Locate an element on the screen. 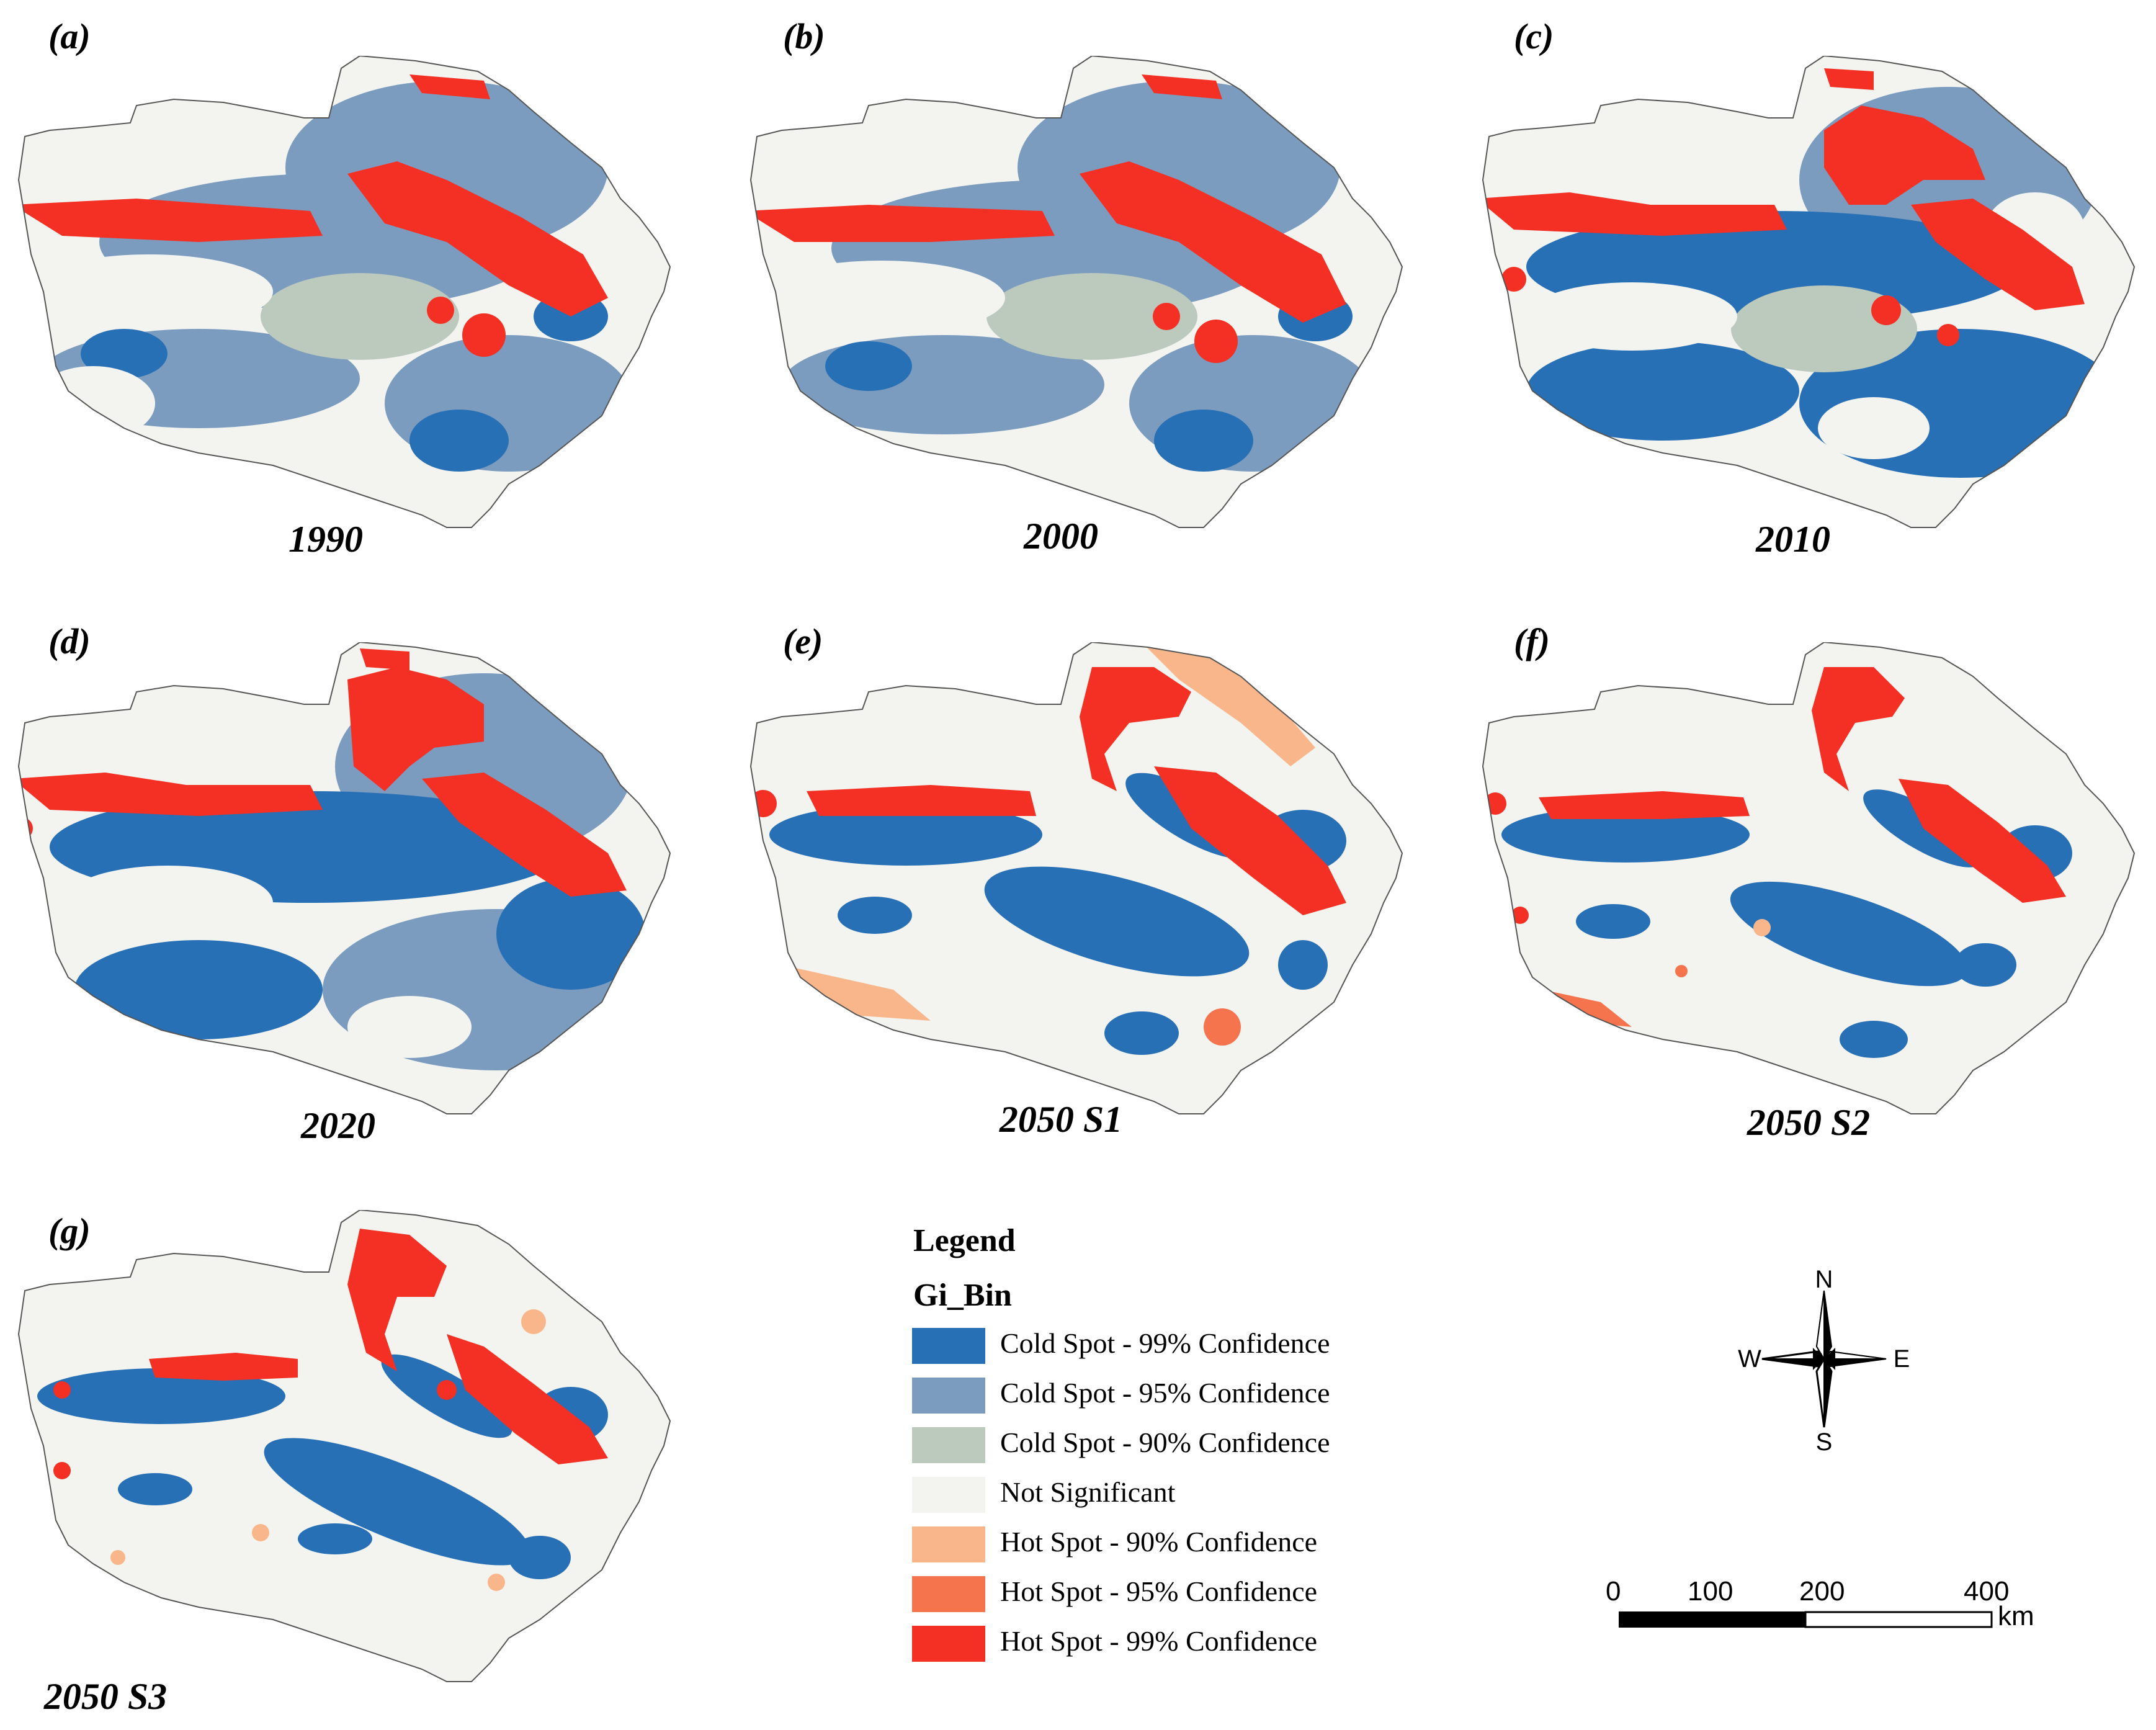 The width and height of the screenshot is (2156, 1730). compass-s: S is located at coordinates (1825, 1440).